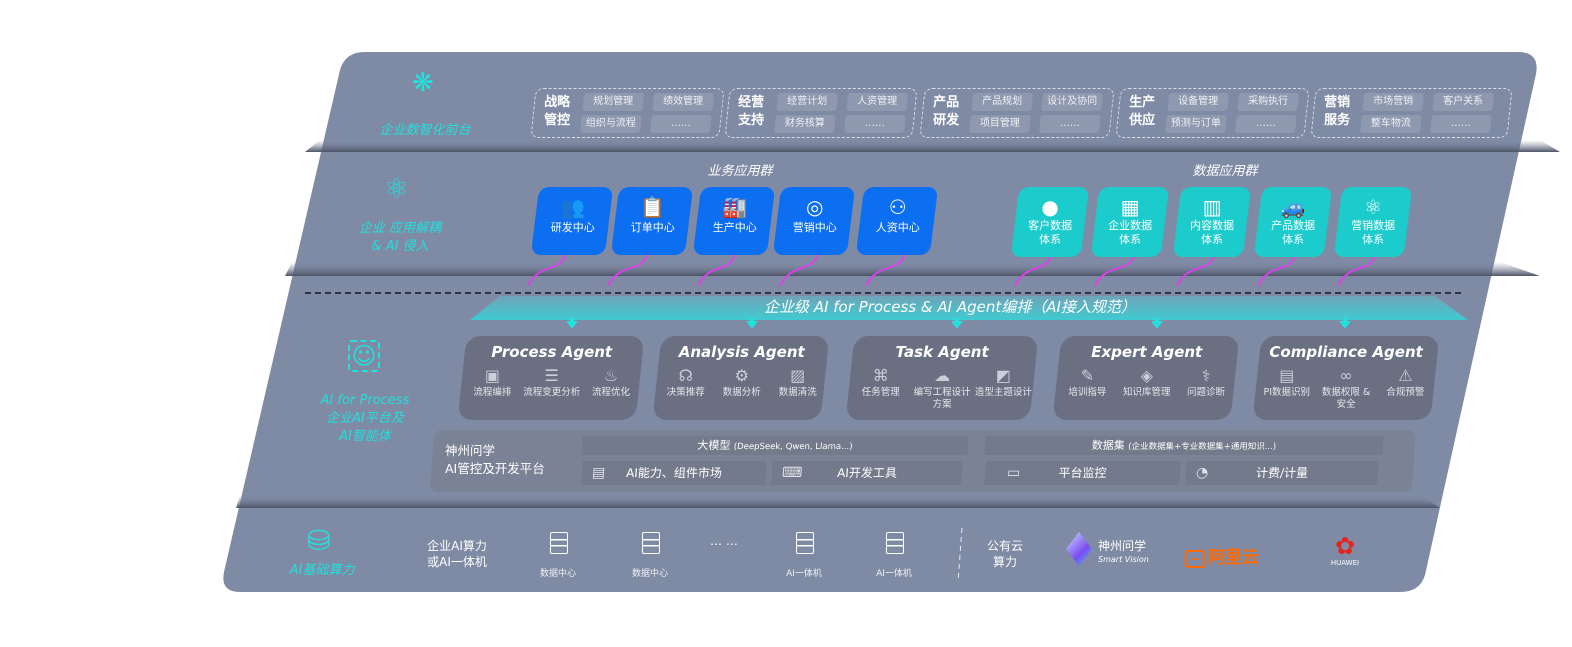  I want to click on tile-label: 生产中心, so click(734, 227).